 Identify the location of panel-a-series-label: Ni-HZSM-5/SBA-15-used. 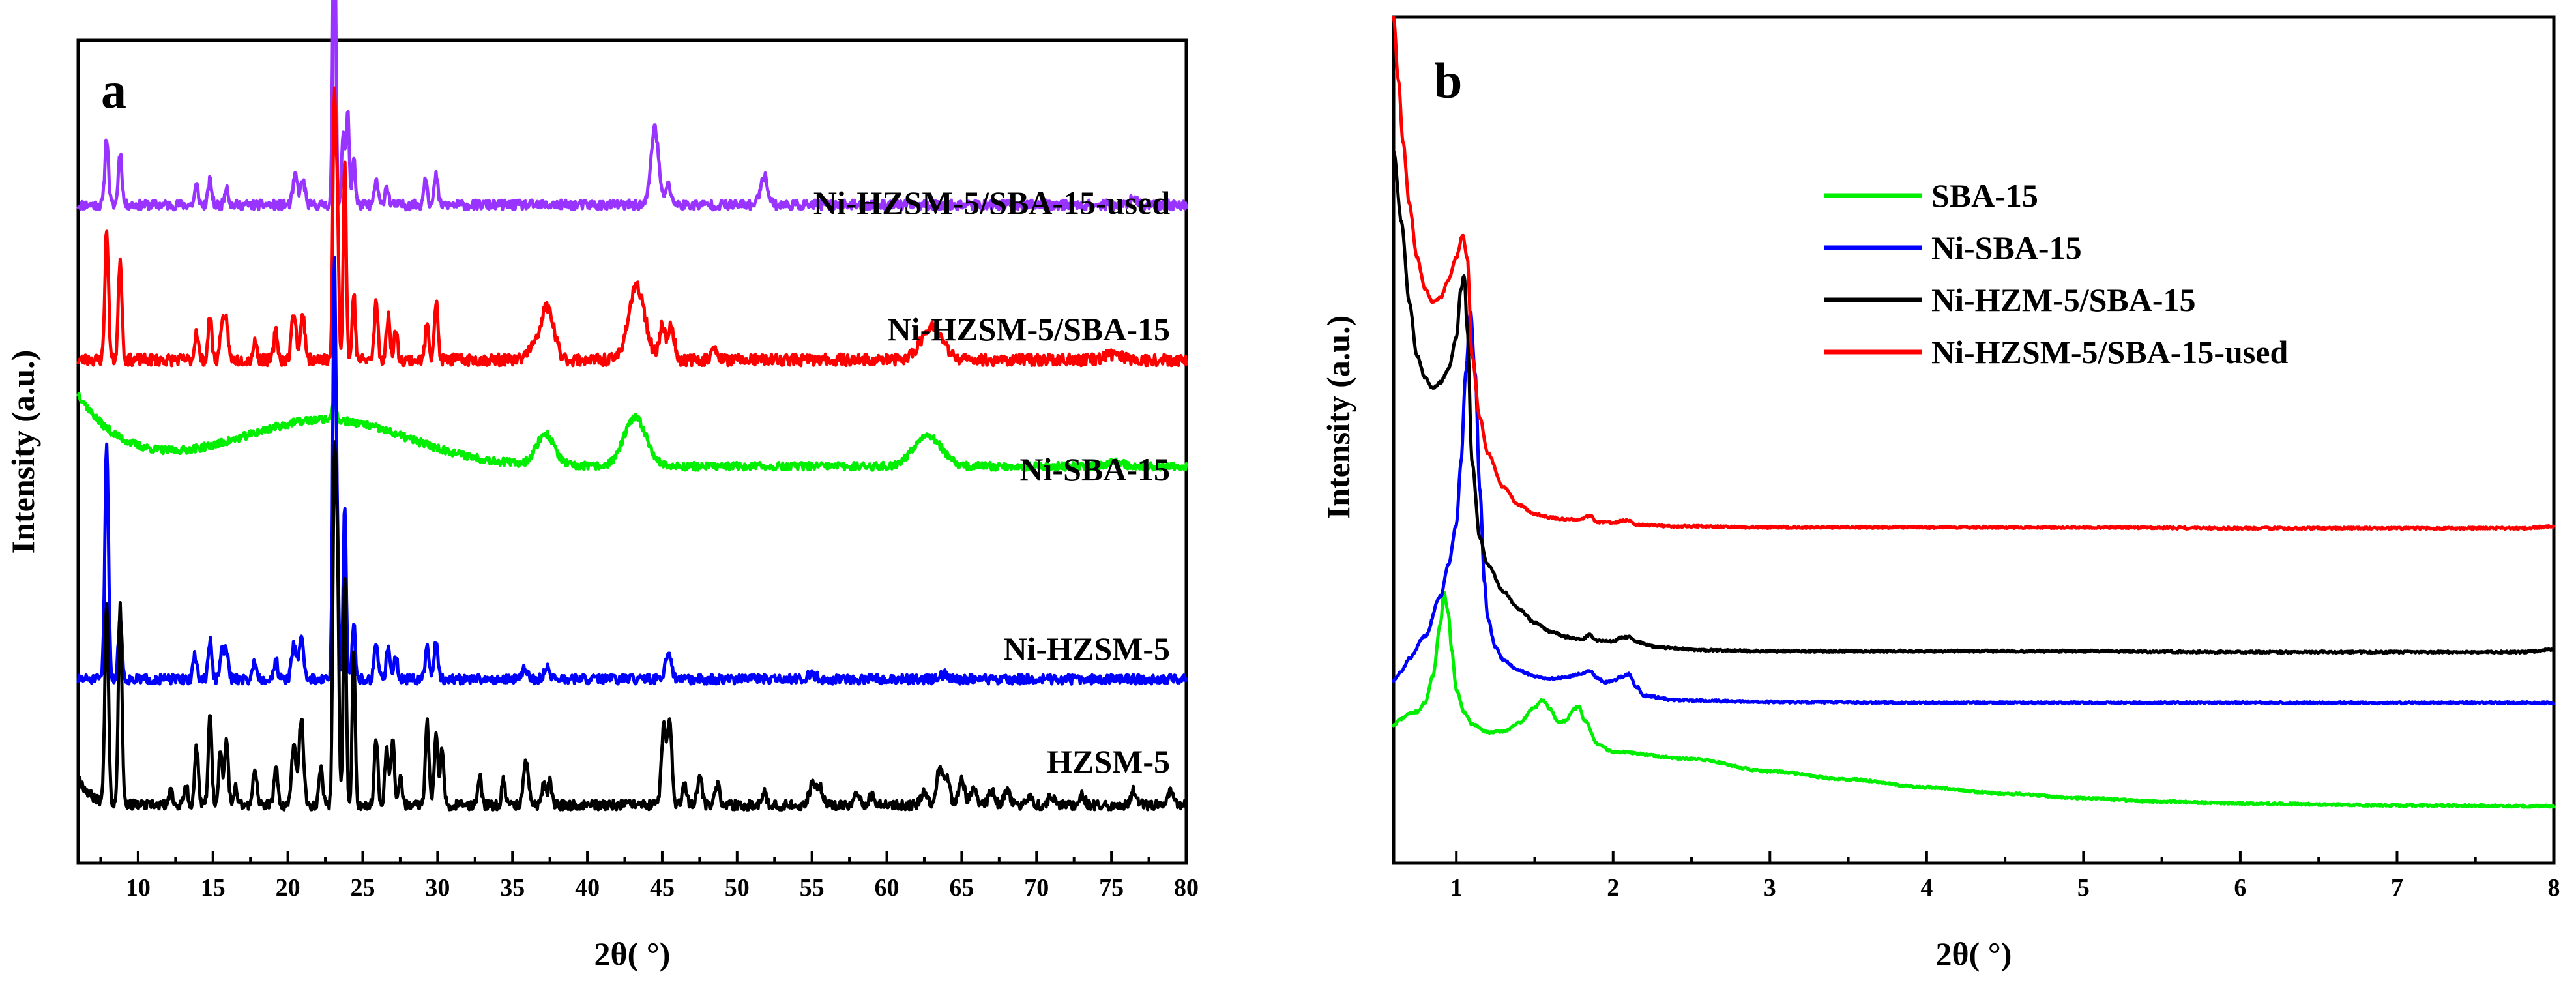
(992, 203).